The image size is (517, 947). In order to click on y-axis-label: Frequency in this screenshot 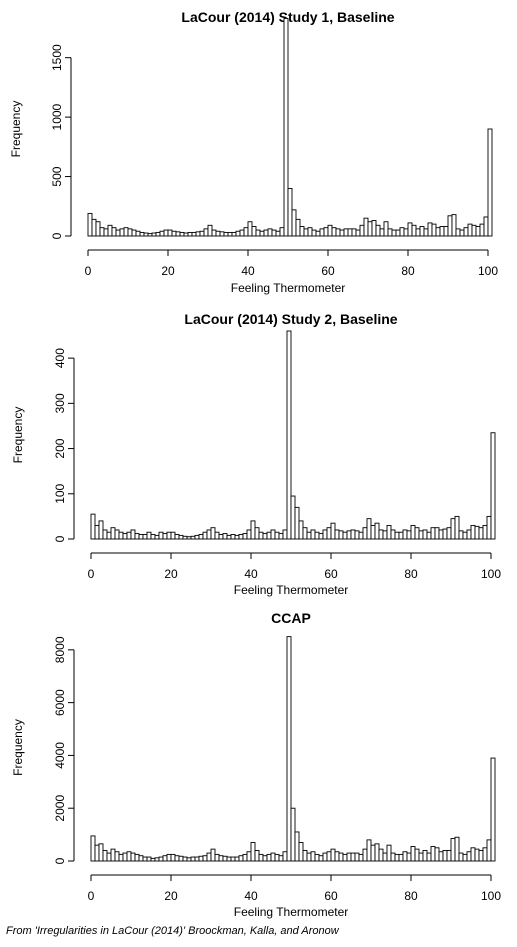, I will do `click(18, 747)`.